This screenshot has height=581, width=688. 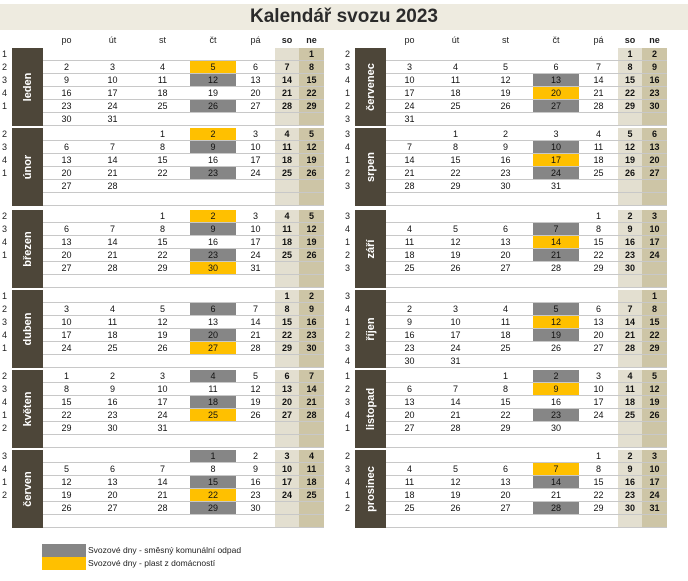 What do you see at coordinates (630, 160) in the screenshot?
I see `day-cell: 19` at bounding box center [630, 160].